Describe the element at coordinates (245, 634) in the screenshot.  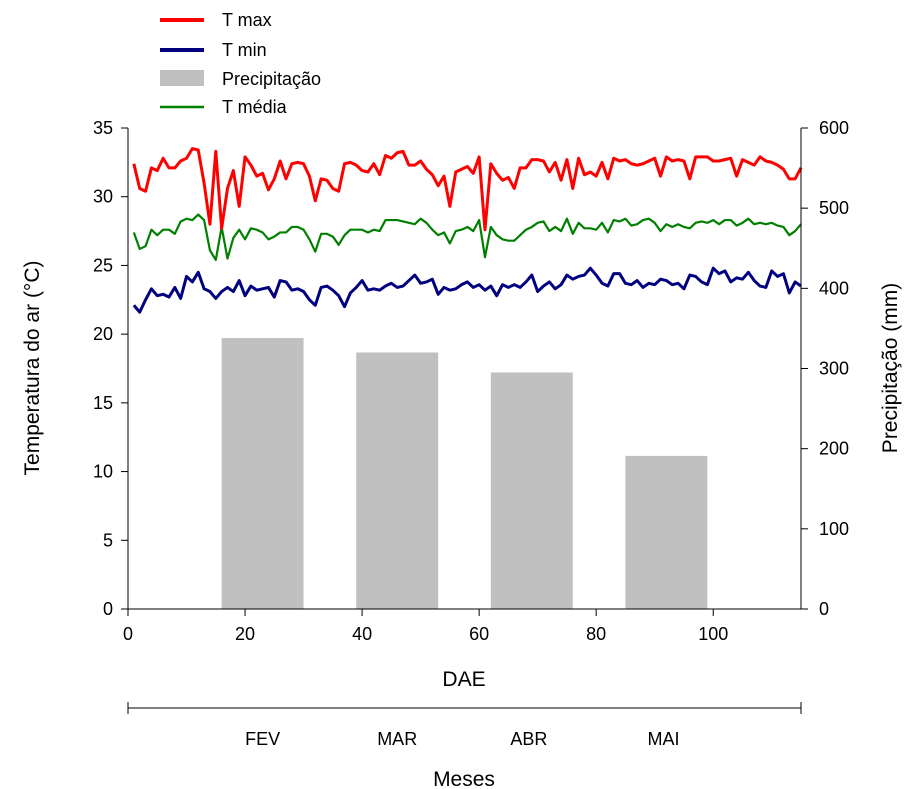
I see `x-tick-label: 20` at that location.